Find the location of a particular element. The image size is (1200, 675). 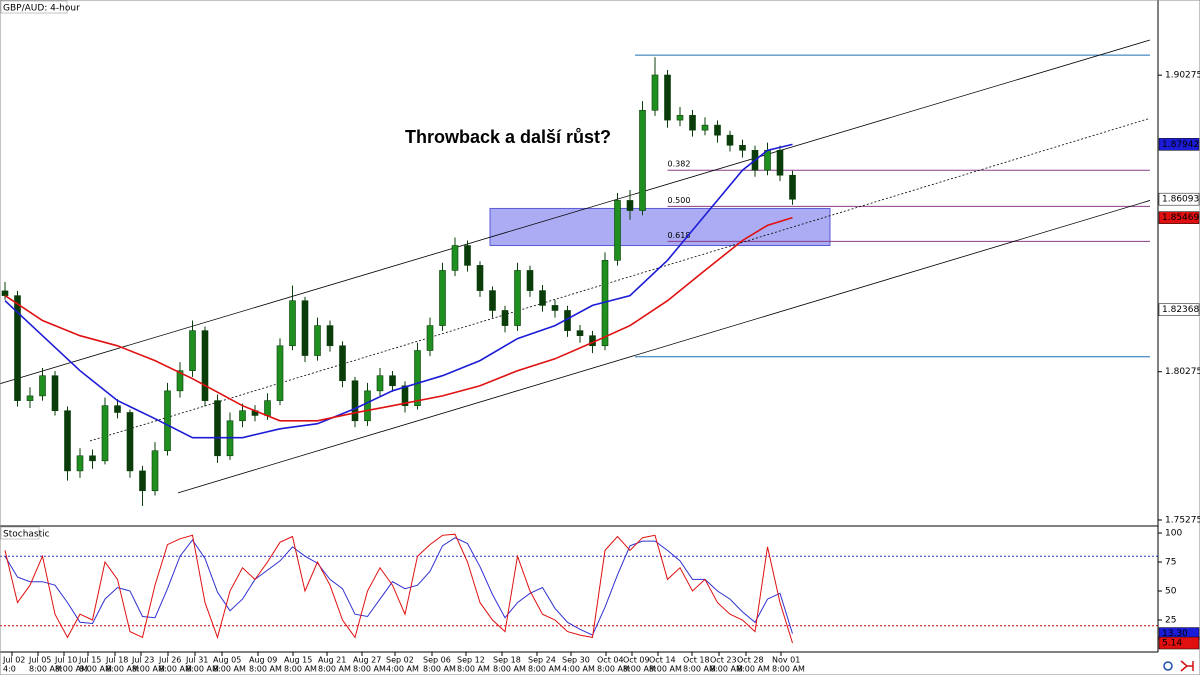

fib-label: 0.618 is located at coordinates (679, 235).